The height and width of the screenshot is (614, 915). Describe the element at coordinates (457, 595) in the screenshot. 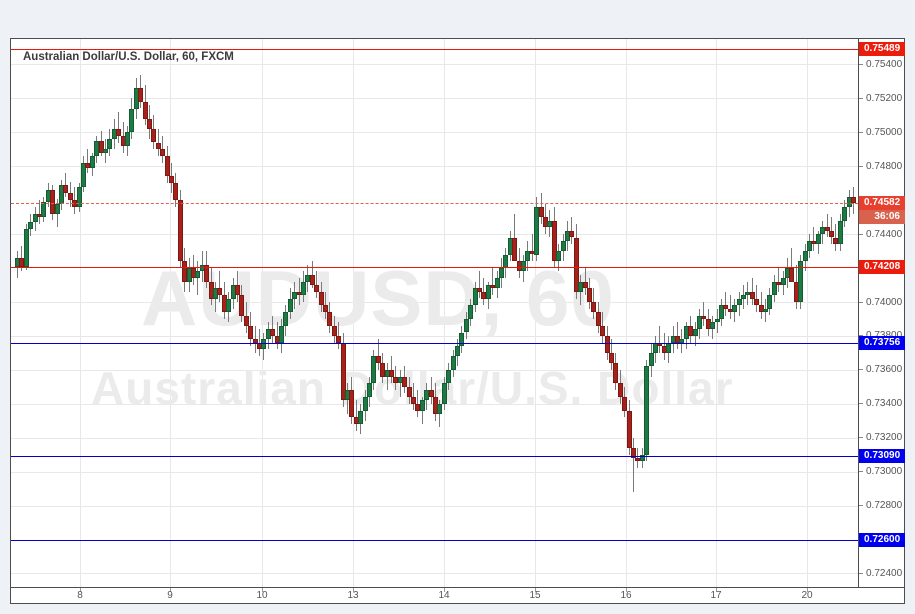

I see `time-axis: 8 9 10 13 14 15 16 17 20` at that location.